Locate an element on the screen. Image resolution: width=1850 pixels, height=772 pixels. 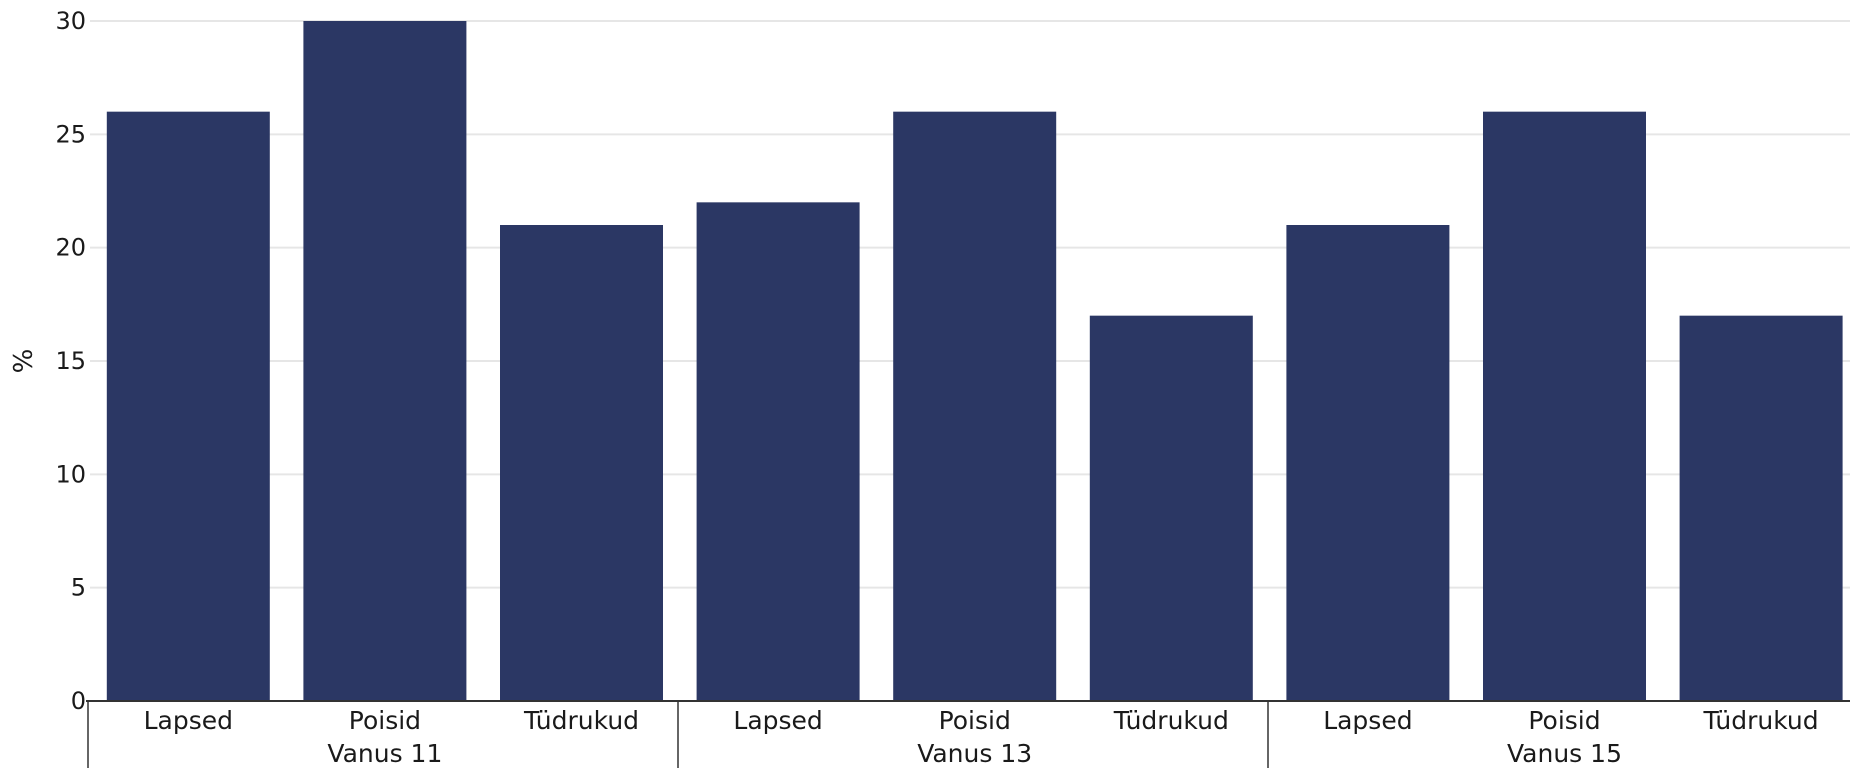
x-group-label: Vanus 13 is located at coordinates (974, 753).